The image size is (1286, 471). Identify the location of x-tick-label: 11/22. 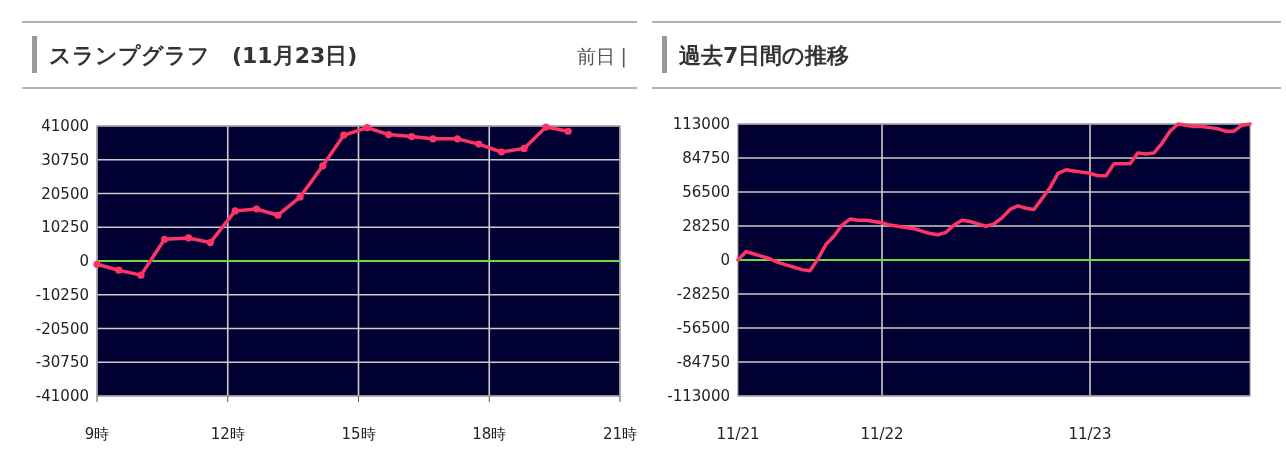
(882, 434).